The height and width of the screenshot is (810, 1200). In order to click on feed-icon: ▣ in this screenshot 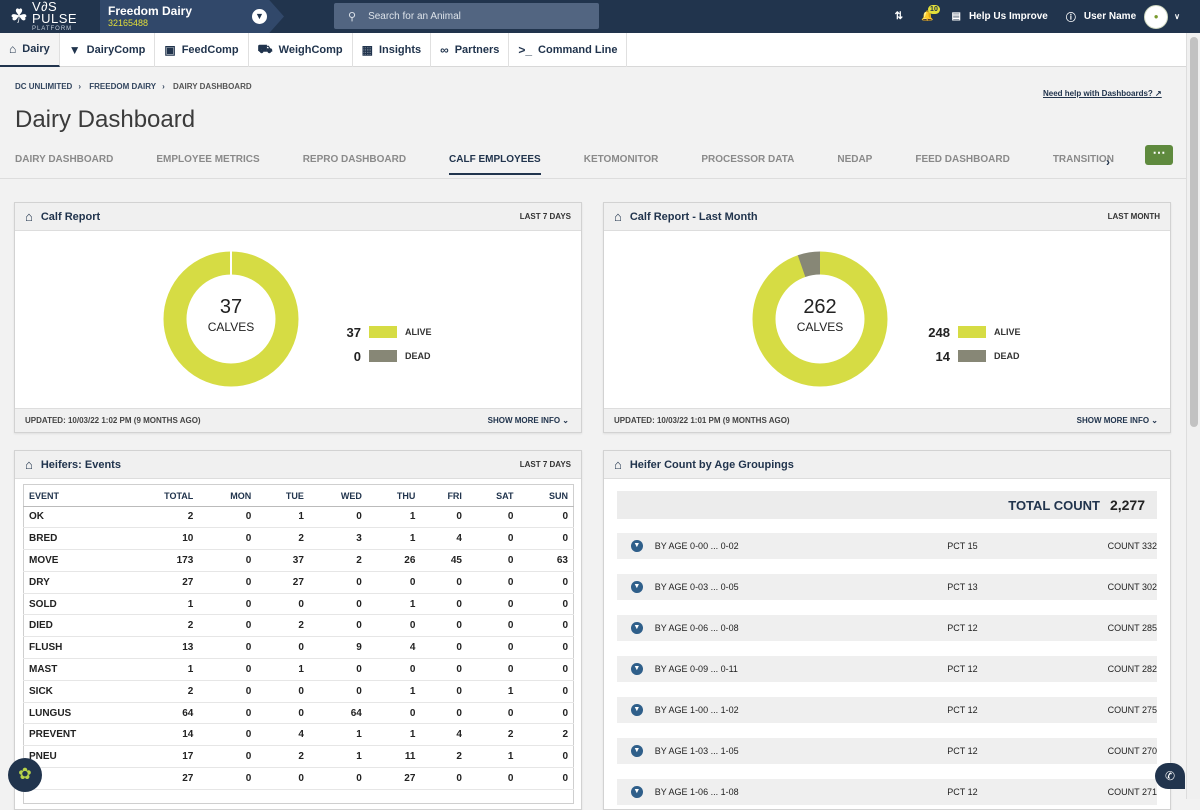, I will do `click(170, 50)`.